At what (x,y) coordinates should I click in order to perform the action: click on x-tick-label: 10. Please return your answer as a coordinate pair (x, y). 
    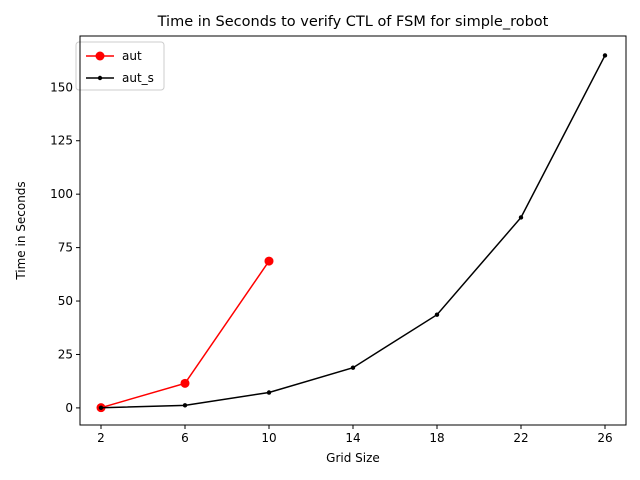
    Looking at the image, I should click on (268, 438).